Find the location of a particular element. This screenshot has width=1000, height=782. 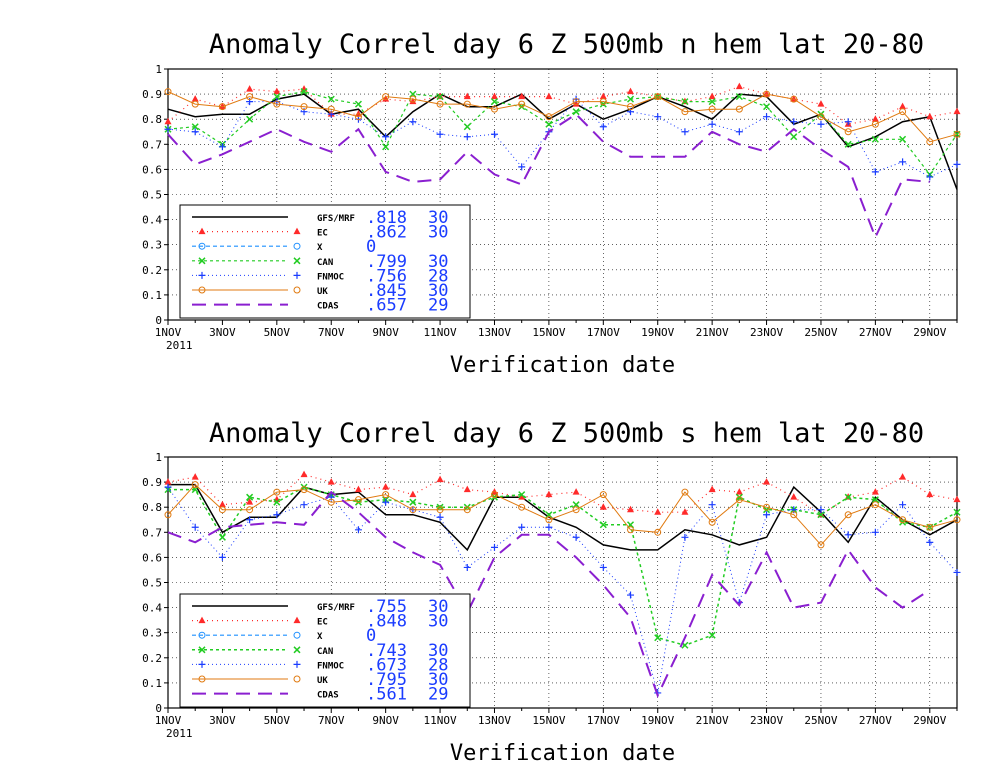

legend-label: FNMOC is located at coordinates (330, 666).